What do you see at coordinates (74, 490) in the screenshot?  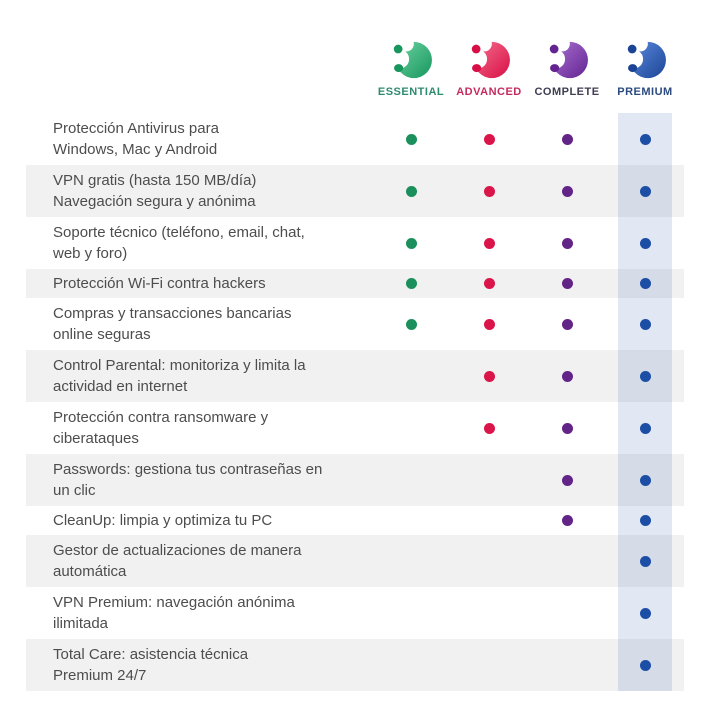 I see `feature-label-line: un clic` at bounding box center [74, 490].